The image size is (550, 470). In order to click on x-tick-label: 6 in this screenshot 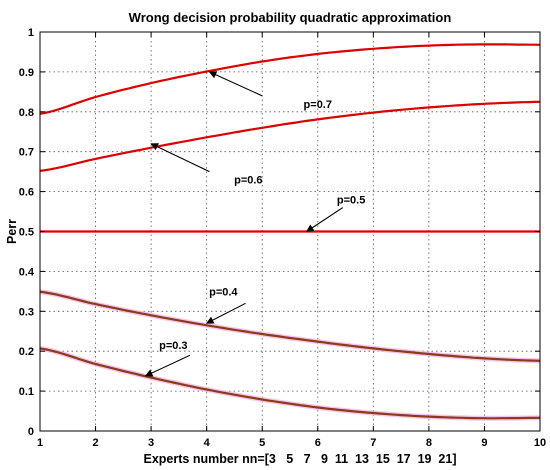, I will do `click(318, 443)`.